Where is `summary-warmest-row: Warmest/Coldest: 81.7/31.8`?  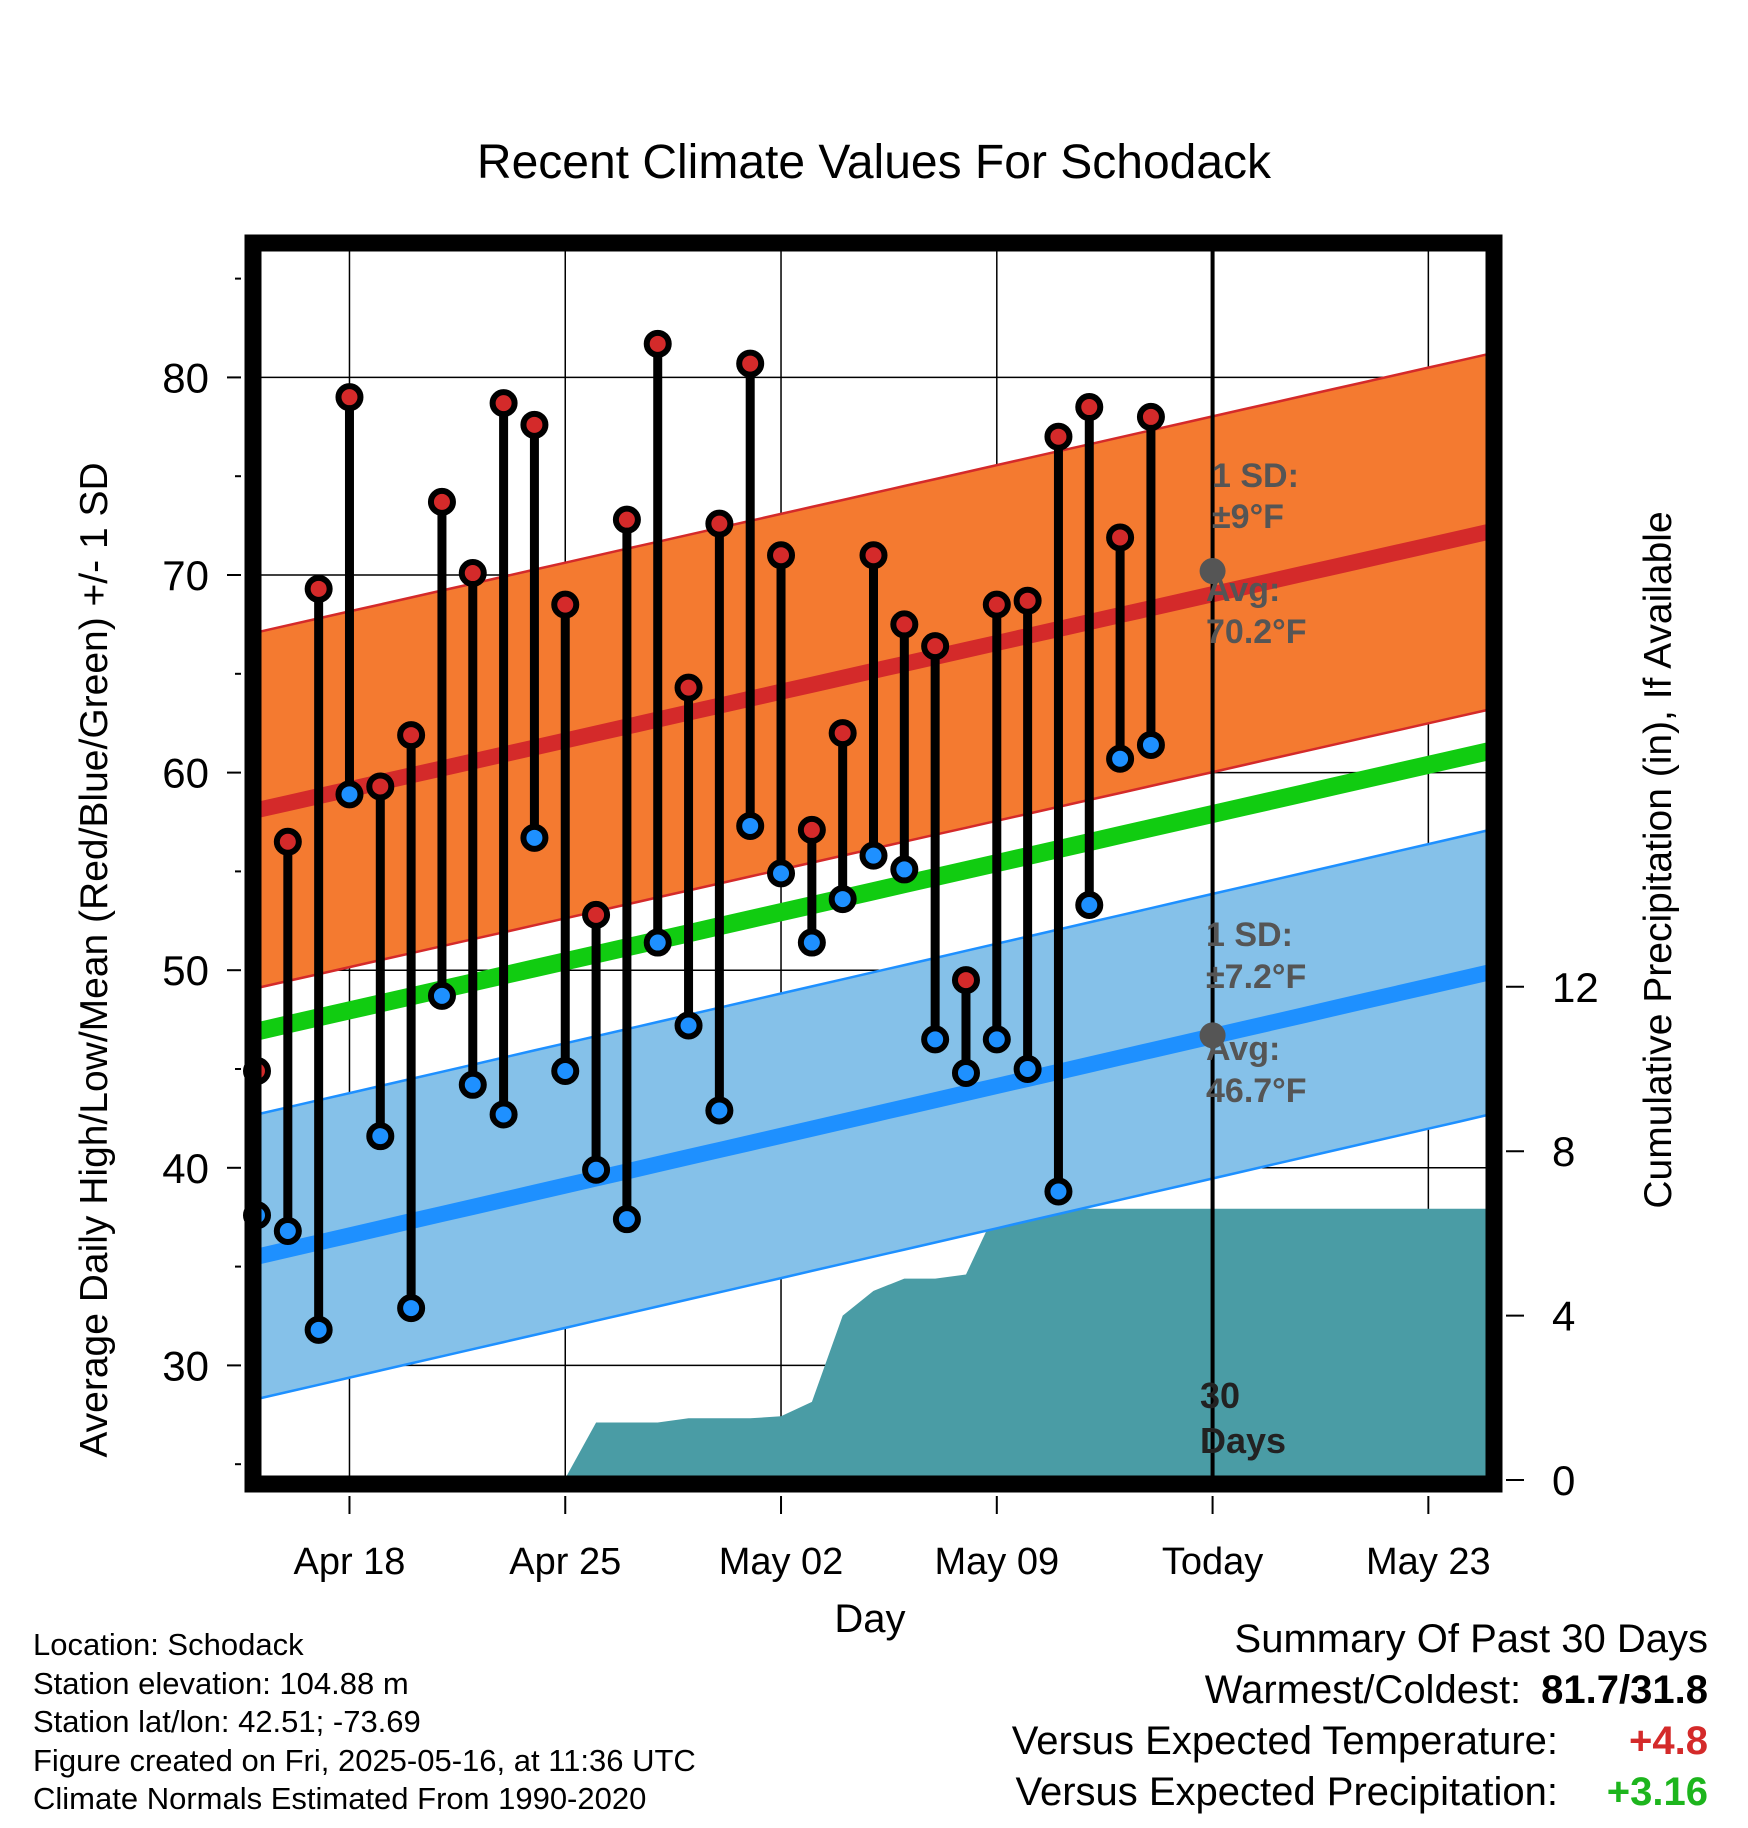 summary-warmest-row: Warmest/Coldest: 81.7/31.8 is located at coordinates (1360, 1690).